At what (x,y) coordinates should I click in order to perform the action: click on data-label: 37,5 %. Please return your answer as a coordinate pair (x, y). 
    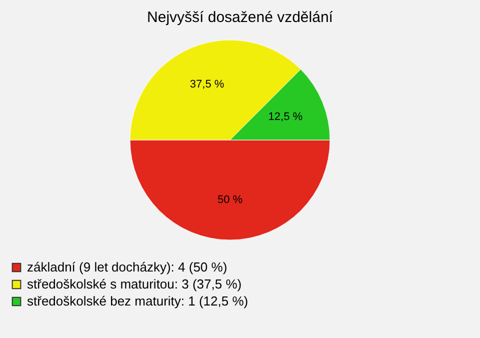
    Looking at the image, I should click on (207, 84).